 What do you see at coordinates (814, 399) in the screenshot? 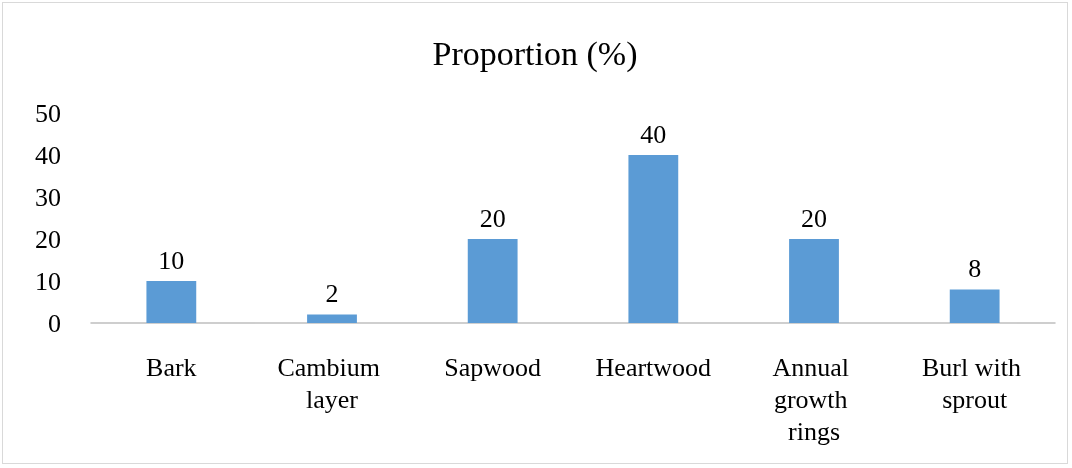
I see `x-tick-label: Annual growth rings` at bounding box center [814, 399].